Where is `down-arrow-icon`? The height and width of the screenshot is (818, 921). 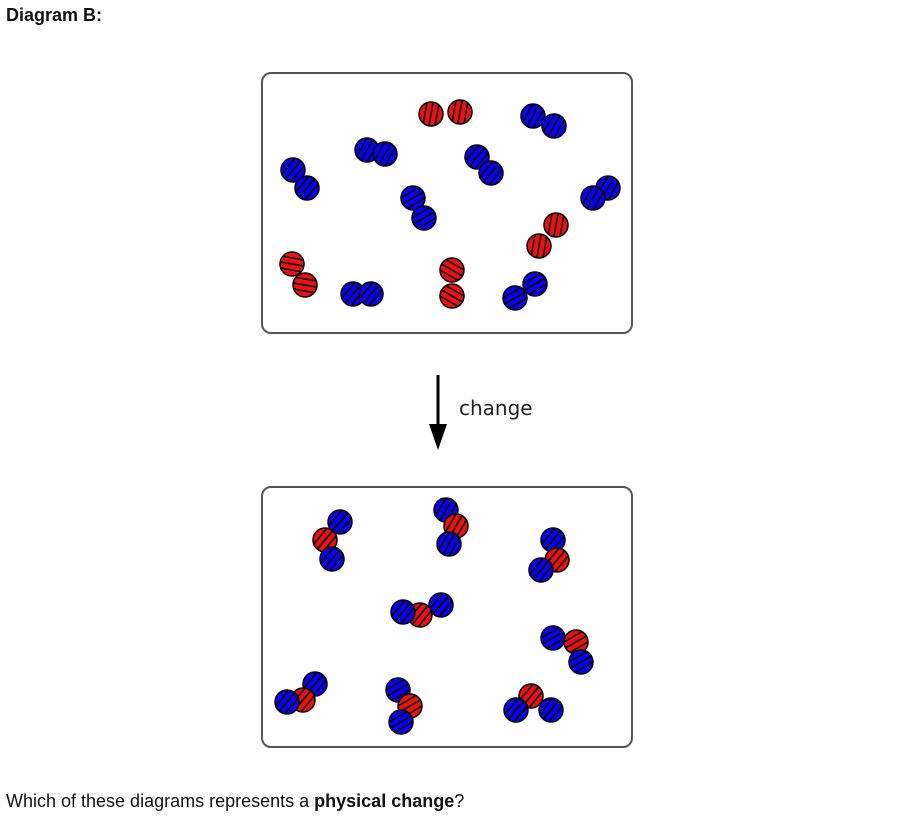 down-arrow-icon is located at coordinates (438, 412).